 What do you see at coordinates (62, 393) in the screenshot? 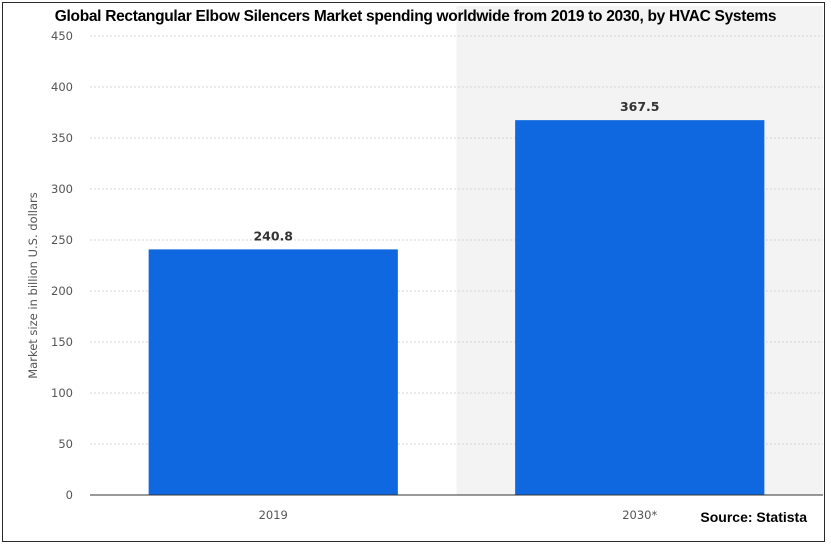
I see `y-tick-label: 100` at bounding box center [62, 393].